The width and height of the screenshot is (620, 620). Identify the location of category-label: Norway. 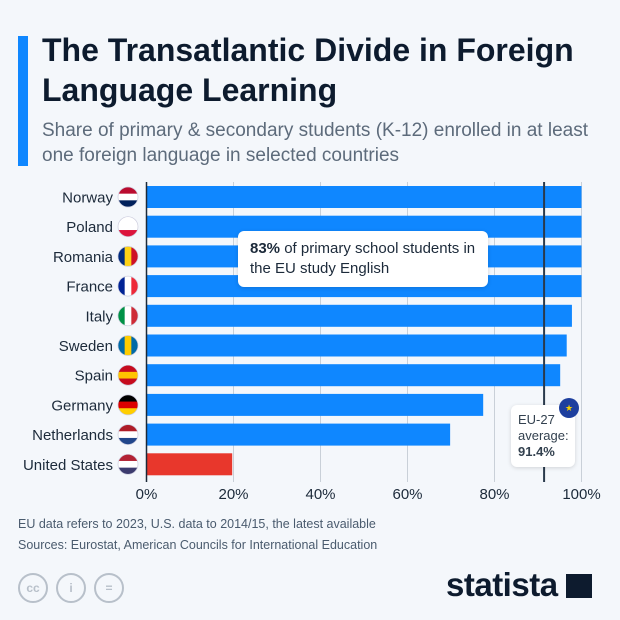
(87, 198).